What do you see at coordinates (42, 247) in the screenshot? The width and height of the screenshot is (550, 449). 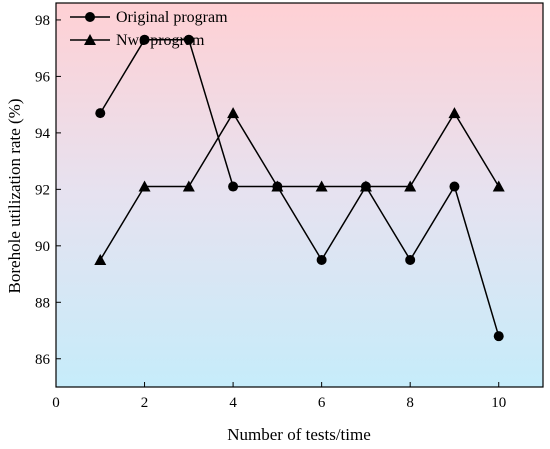 I see `y-tick-label: 90` at bounding box center [42, 247].